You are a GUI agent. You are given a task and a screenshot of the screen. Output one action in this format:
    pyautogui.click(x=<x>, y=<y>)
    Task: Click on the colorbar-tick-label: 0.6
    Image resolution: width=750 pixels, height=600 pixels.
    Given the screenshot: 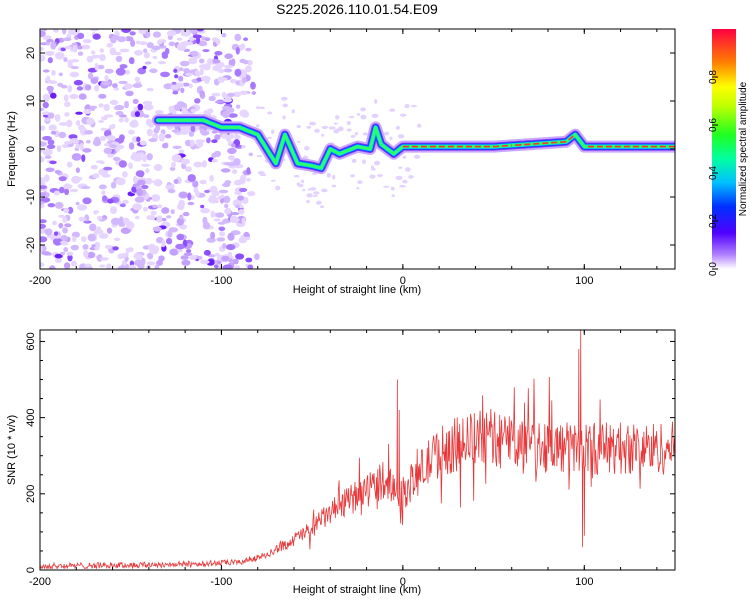 What is the action you would take?
    pyautogui.click(x=713, y=125)
    